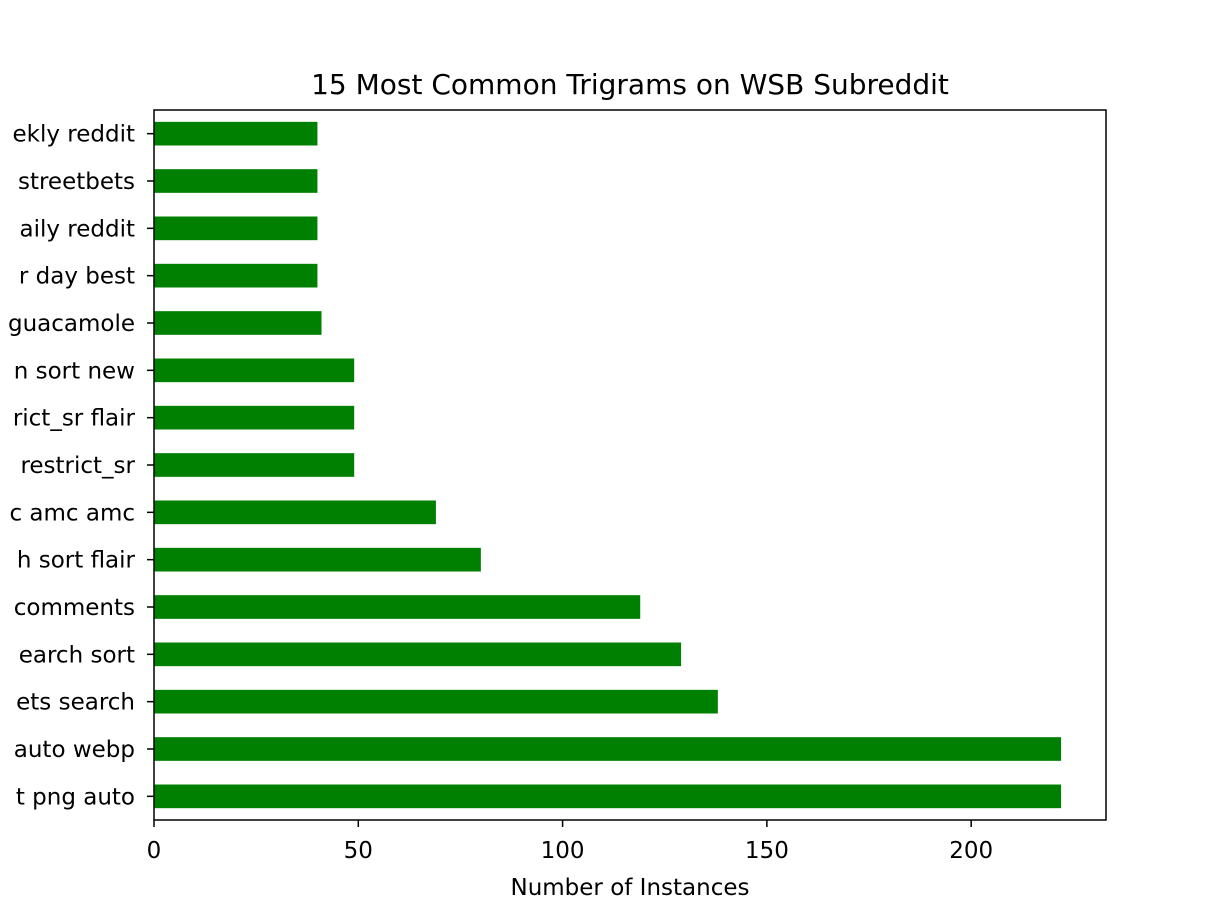 This screenshot has height=921, width=1228. Describe the element at coordinates (358, 851) in the screenshot. I see `x-tick-label-1: 50` at that location.